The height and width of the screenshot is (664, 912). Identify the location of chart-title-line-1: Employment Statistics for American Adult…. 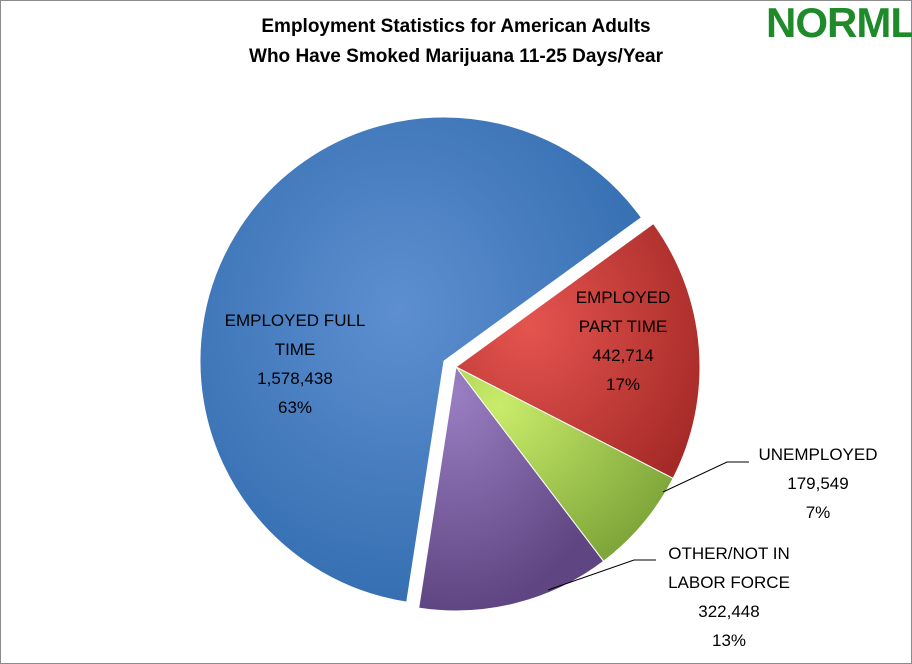
(455, 26).